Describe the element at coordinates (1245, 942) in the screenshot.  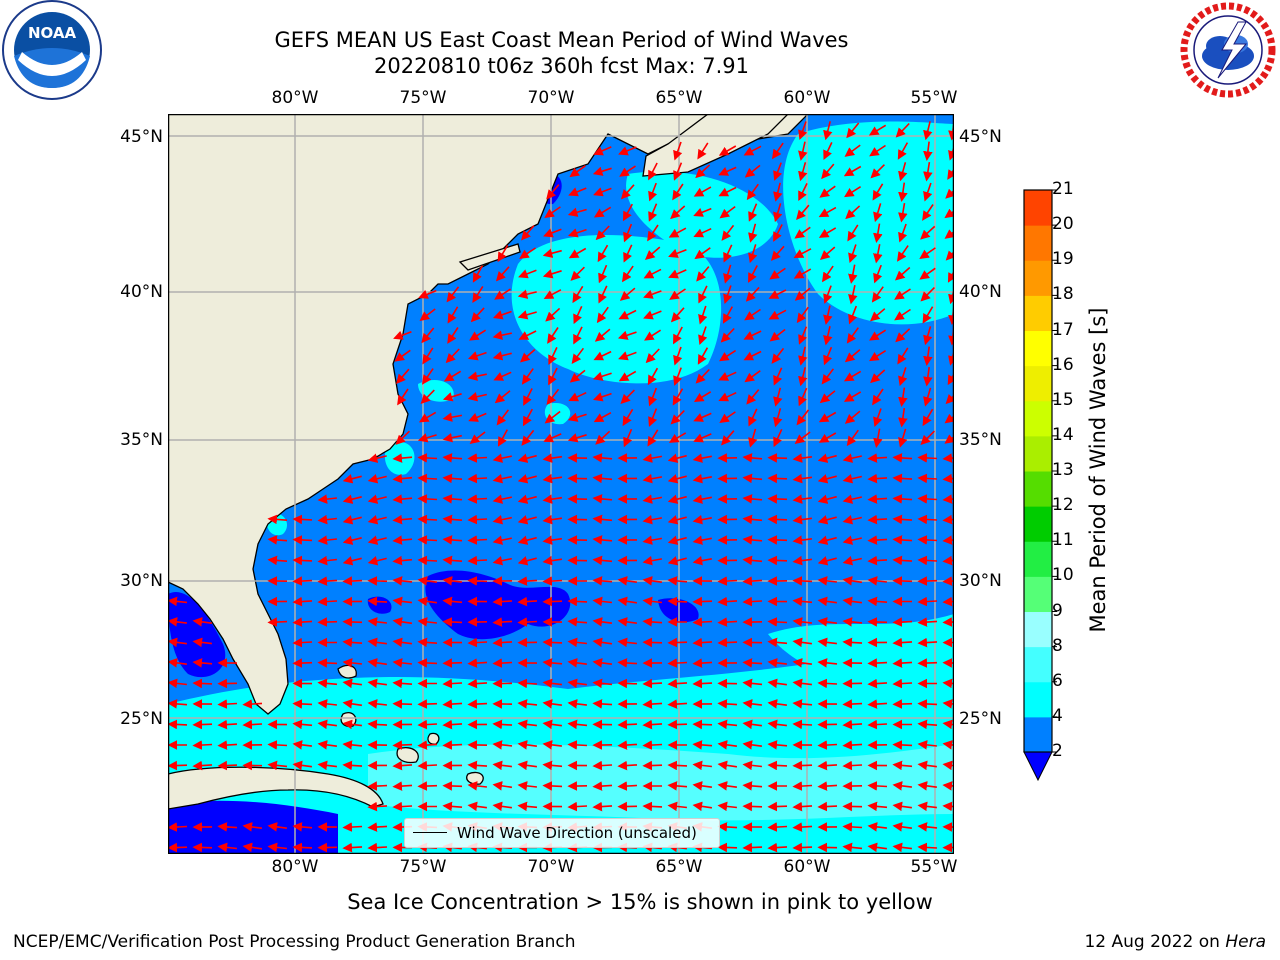
I see `footer-host: Hera` at that location.